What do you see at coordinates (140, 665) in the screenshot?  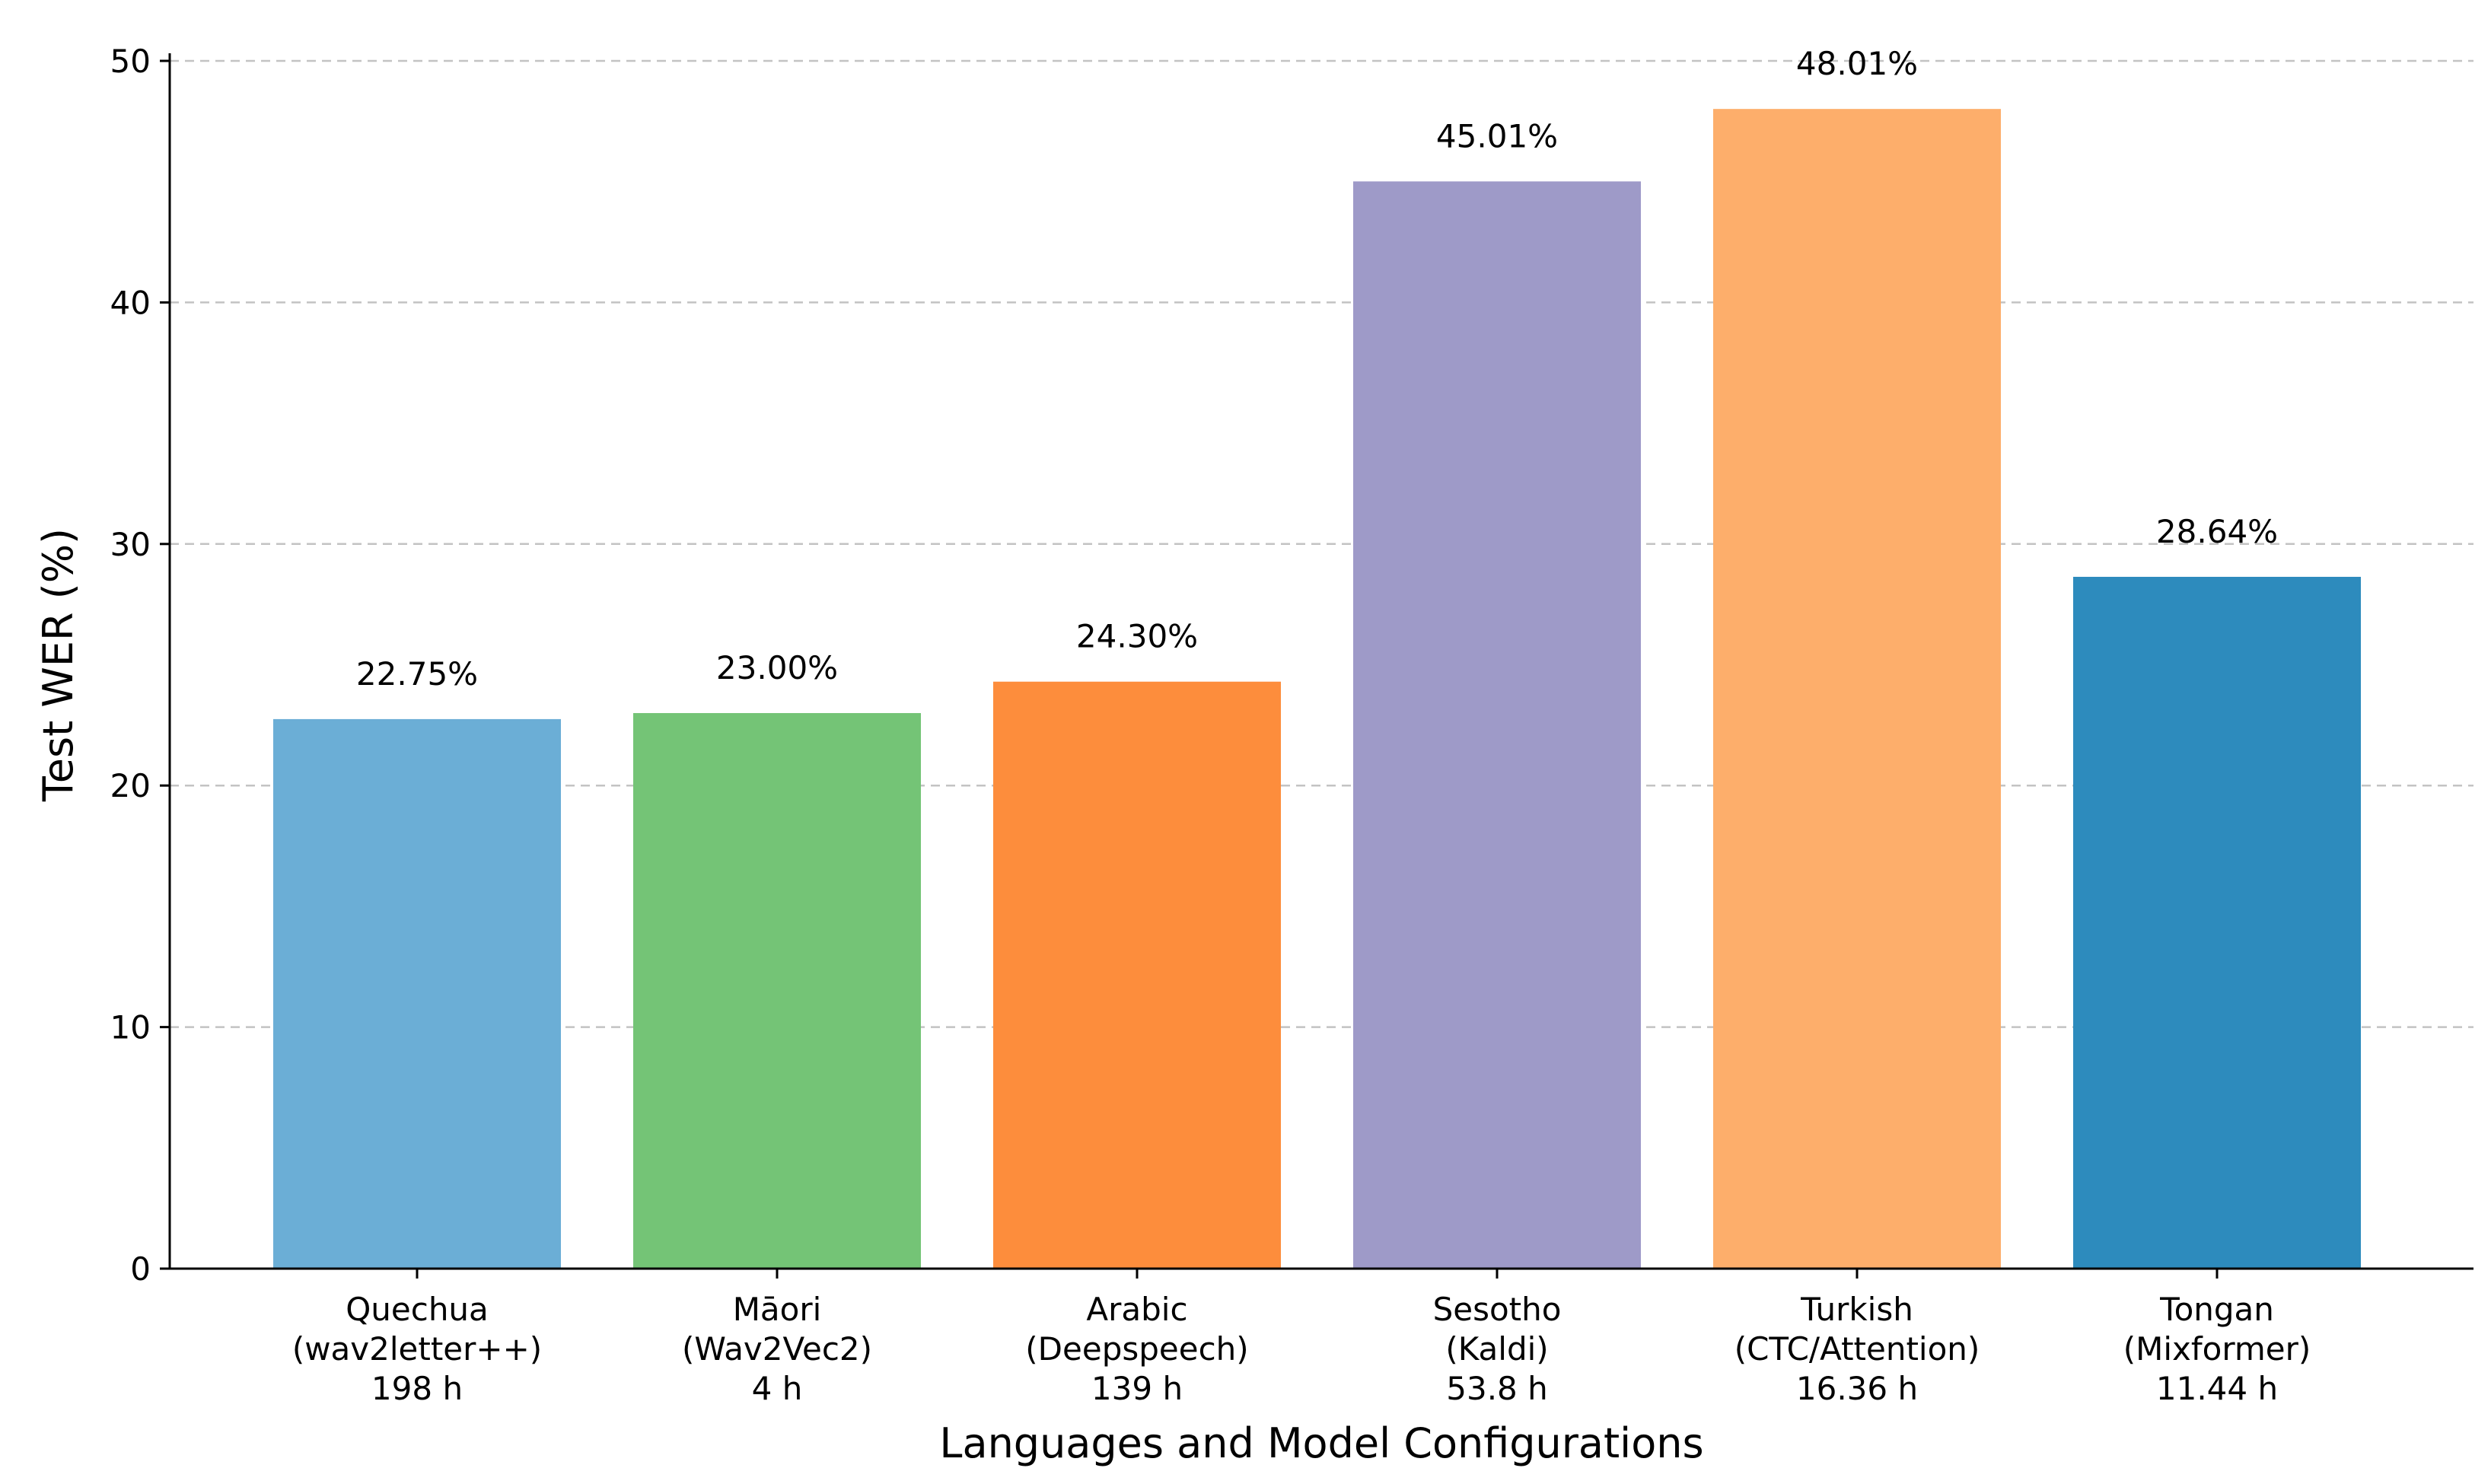 I see `y-ticks: 0 10 20 30 40 50` at bounding box center [140, 665].